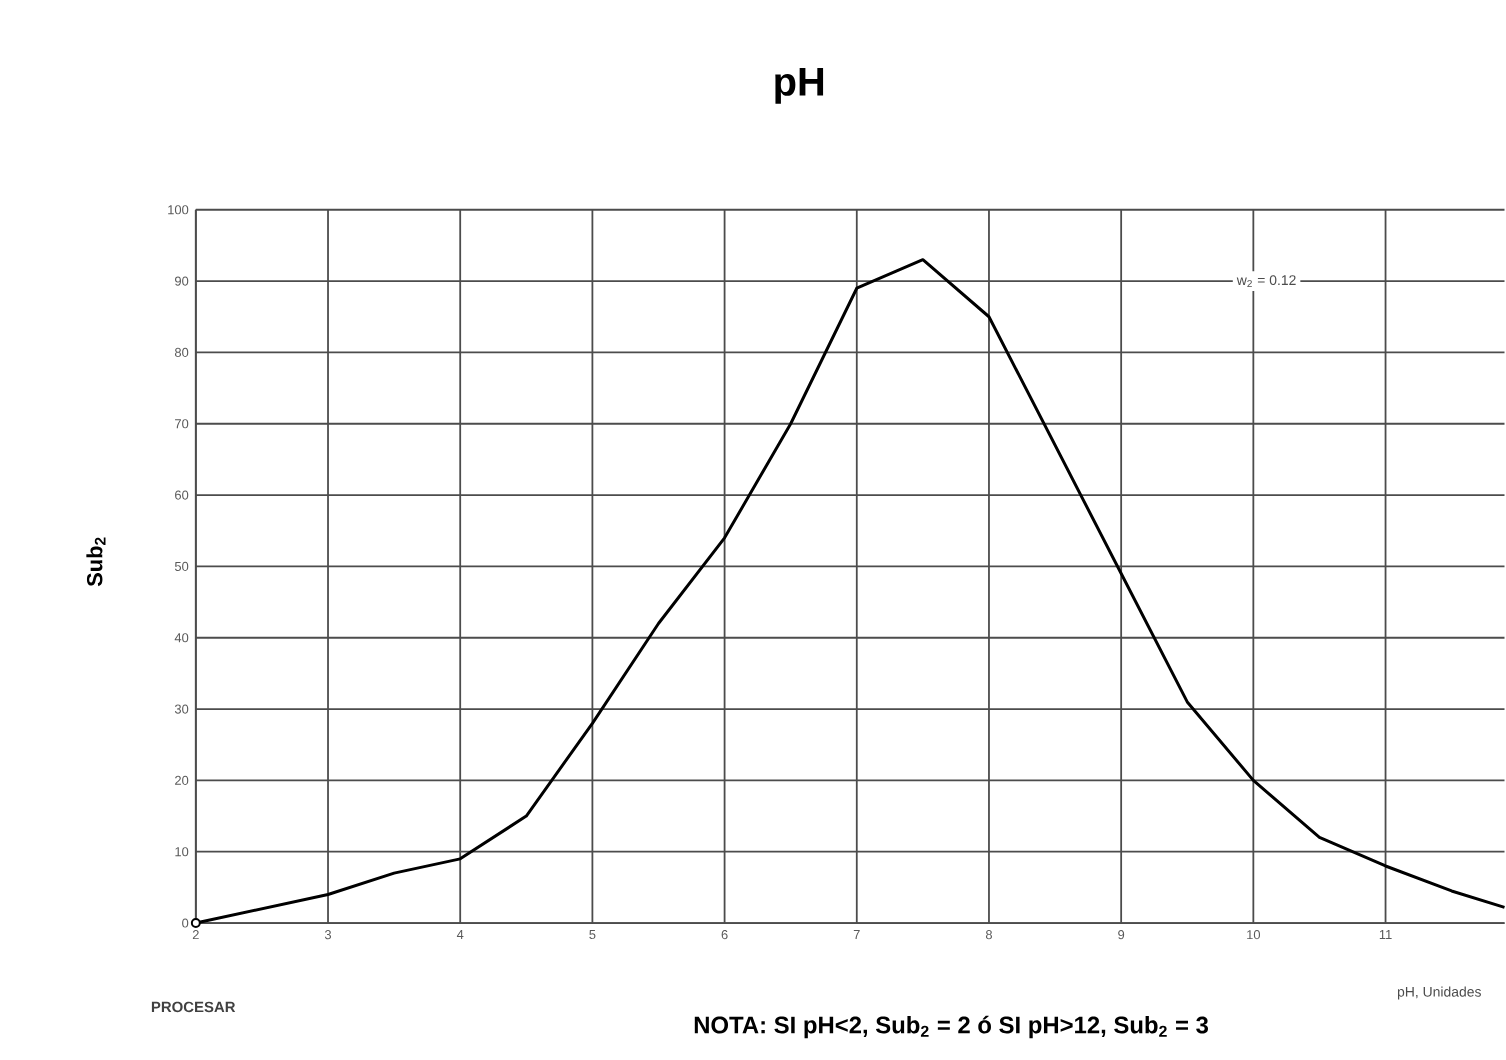 The height and width of the screenshot is (1060, 1506). What do you see at coordinates (799, 85) in the screenshot?
I see `chart-title: pH` at bounding box center [799, 85].